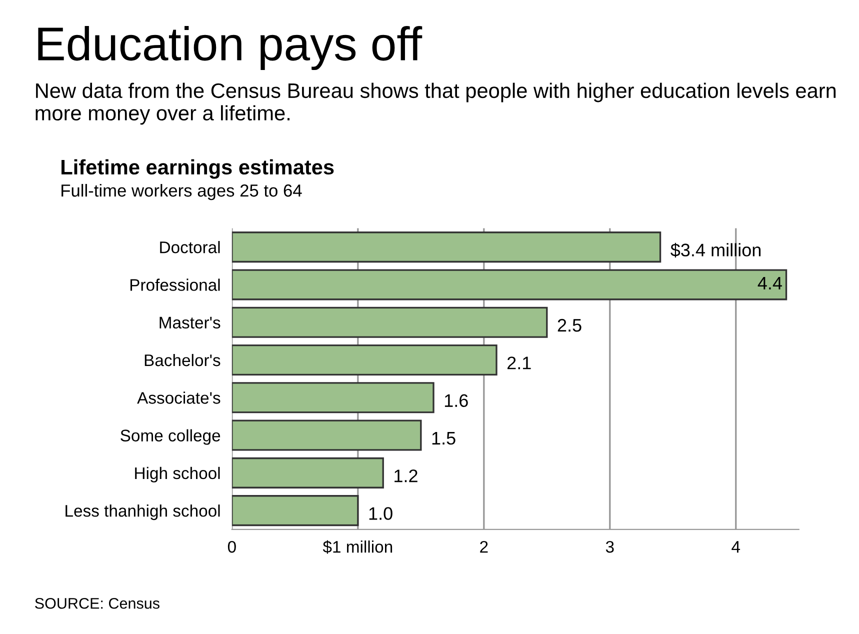 This screenshot has width=859, height=634. Describe the element at coordinates (770, 283) in the screenshot. I see `data-label: 4.4` at that location.